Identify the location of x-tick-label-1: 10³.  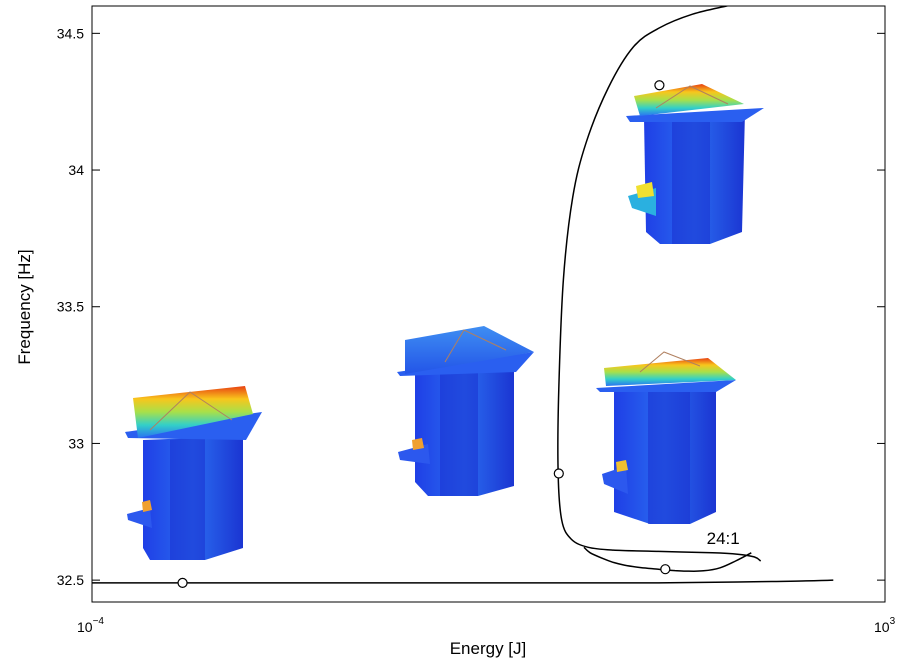
(885, 625).